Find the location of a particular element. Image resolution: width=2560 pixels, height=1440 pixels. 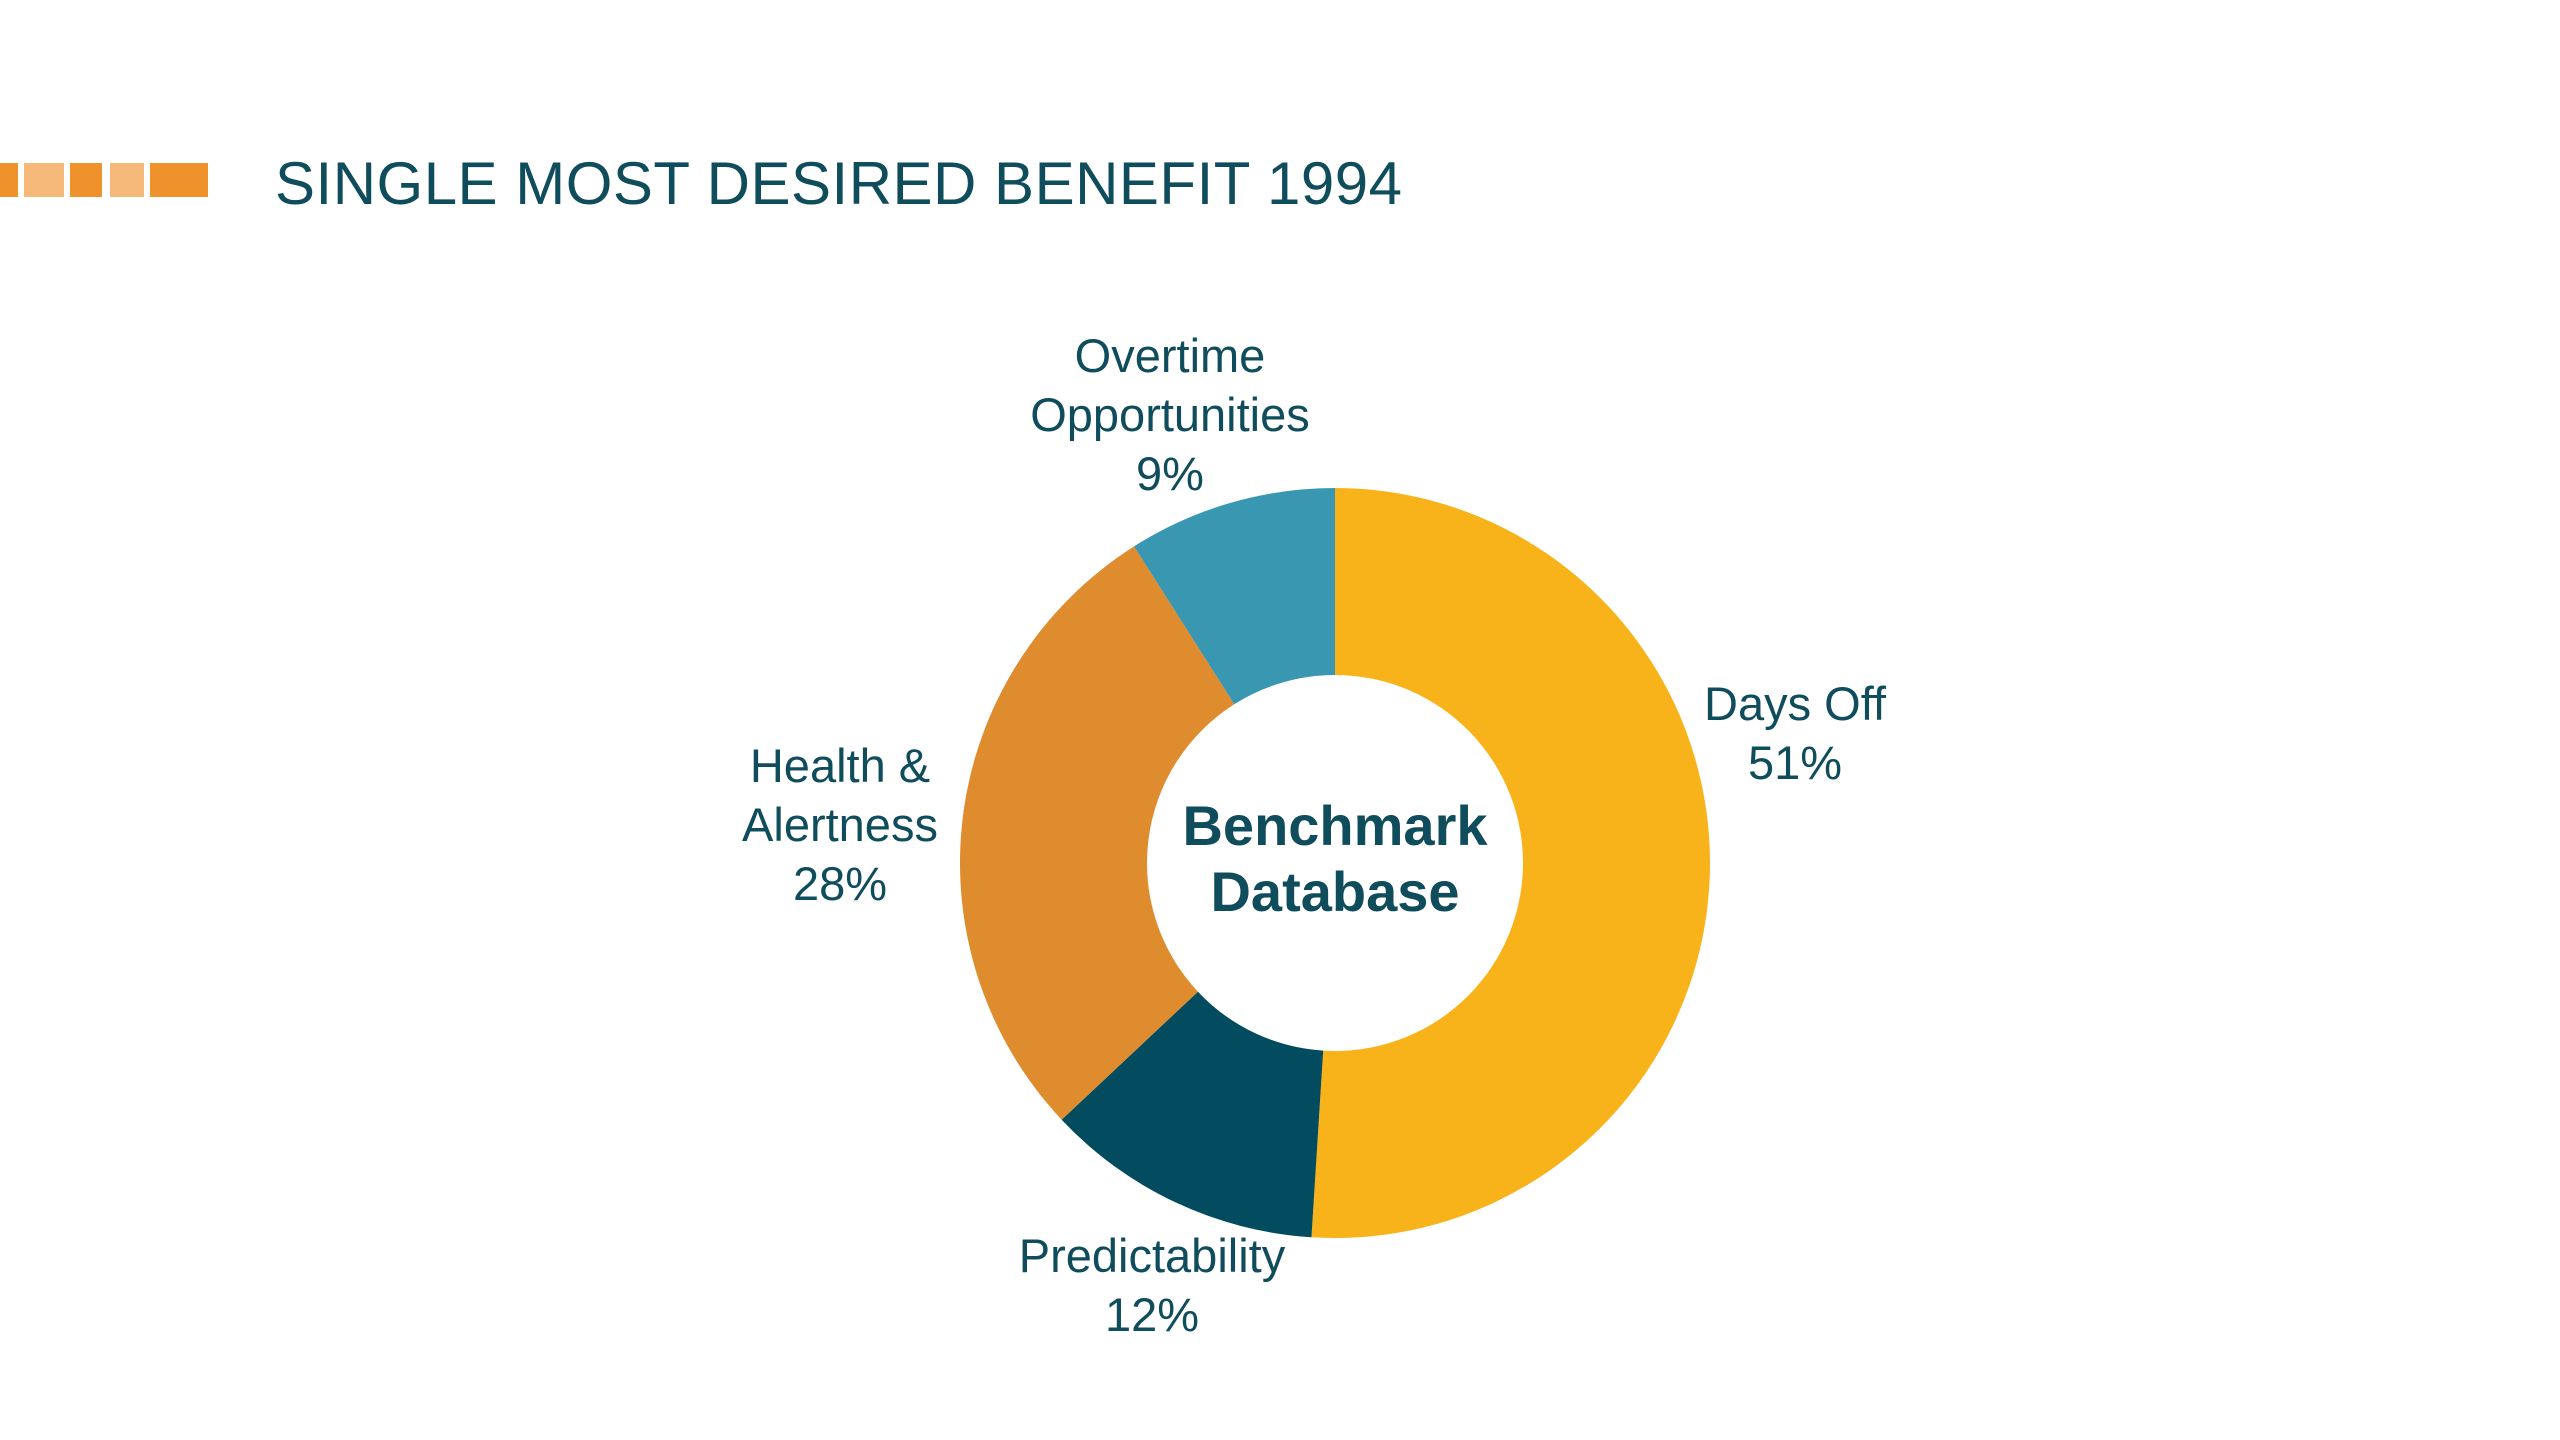

slice-category-label: Predictability is located at coordinates (1152, 1255).